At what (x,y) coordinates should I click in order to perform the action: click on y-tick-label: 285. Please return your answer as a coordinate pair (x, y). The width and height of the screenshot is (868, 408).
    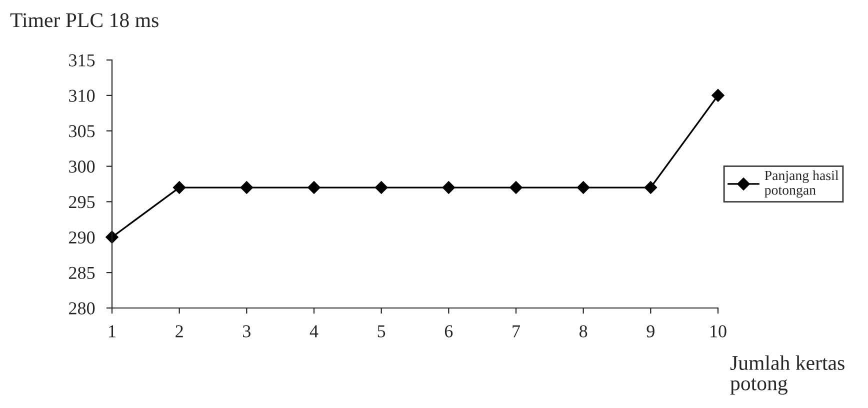
    Looking at the image, I should click on (82, 273).